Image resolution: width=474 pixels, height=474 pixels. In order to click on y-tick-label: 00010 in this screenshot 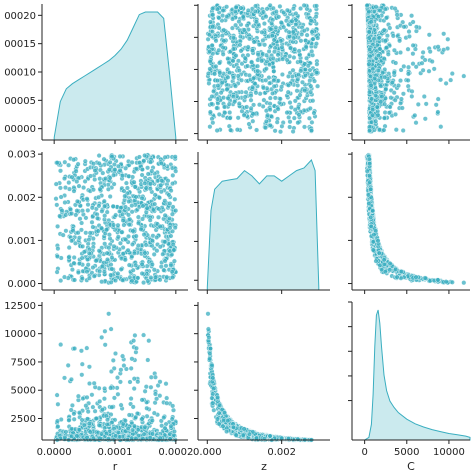, I will do `click(20, 73)`.